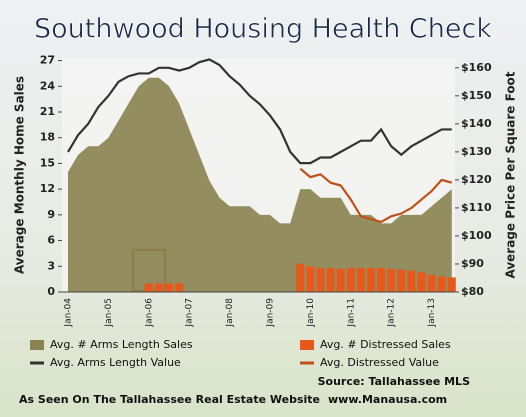 Image resolution: width=526 pixels, height=417 pixels. Describe the element at coordinates (311, 313) in the screenshot. I see `x-tick-label: Jan-10` at that location.